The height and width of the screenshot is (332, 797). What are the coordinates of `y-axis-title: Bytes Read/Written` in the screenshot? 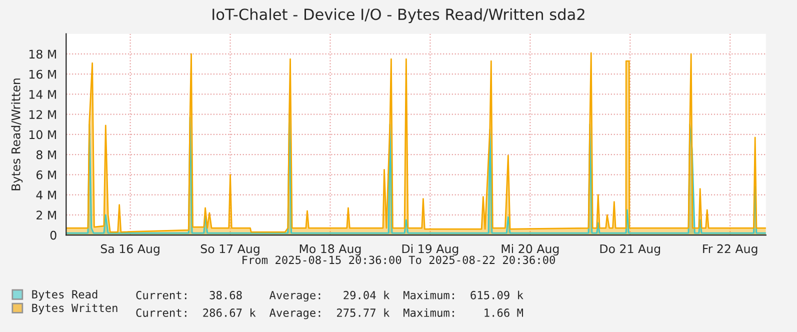 It's located at (17, 134).